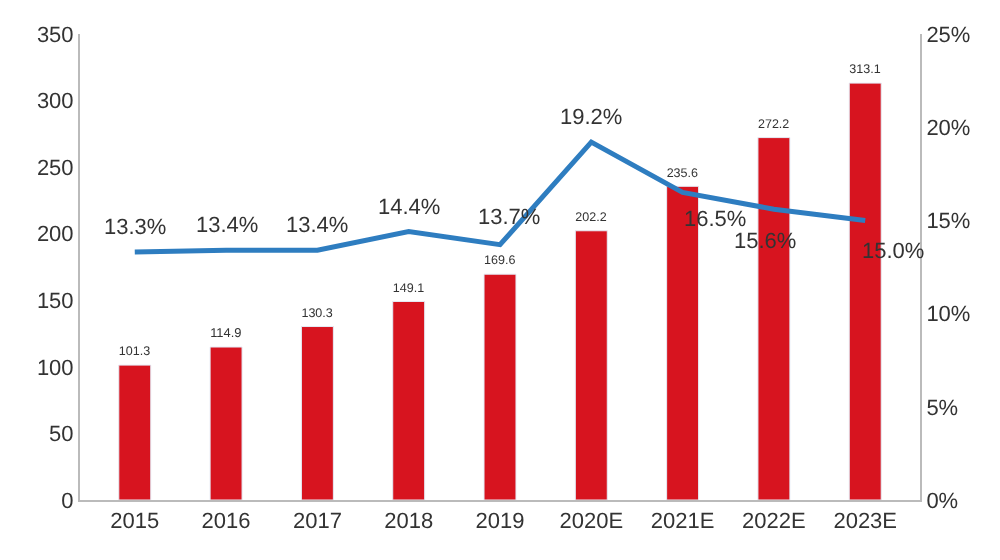 The width and height of the screenshot is (1000, 560). I want to click on x-tick-label: 2018, so click(409, 522).